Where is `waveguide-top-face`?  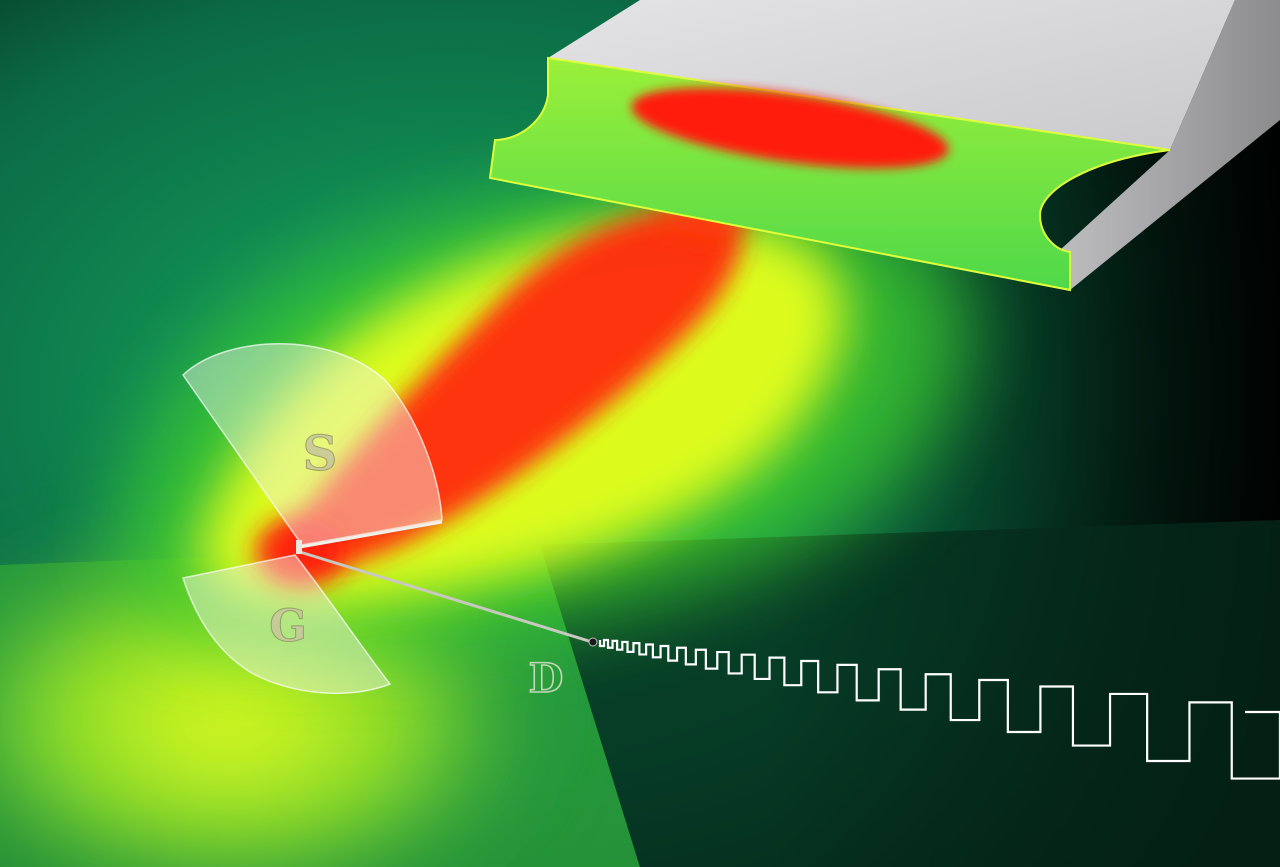 waveguide-top-face is located at coordinates (891, 75).